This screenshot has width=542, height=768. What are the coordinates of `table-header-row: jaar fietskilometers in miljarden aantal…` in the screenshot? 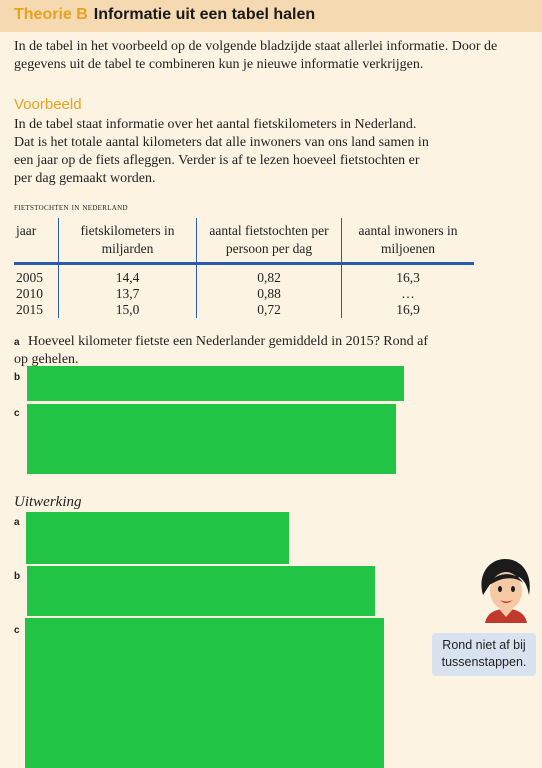 It's located at (244, 241).